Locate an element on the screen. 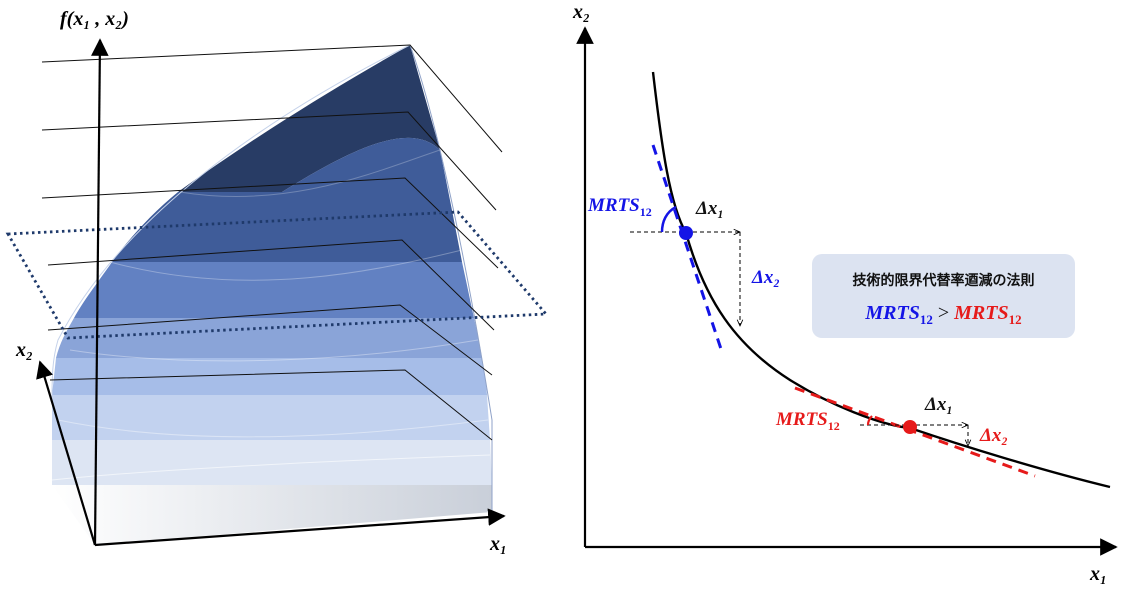 The image size is (1127, 590). point-a is located at coordinates (686, 233).